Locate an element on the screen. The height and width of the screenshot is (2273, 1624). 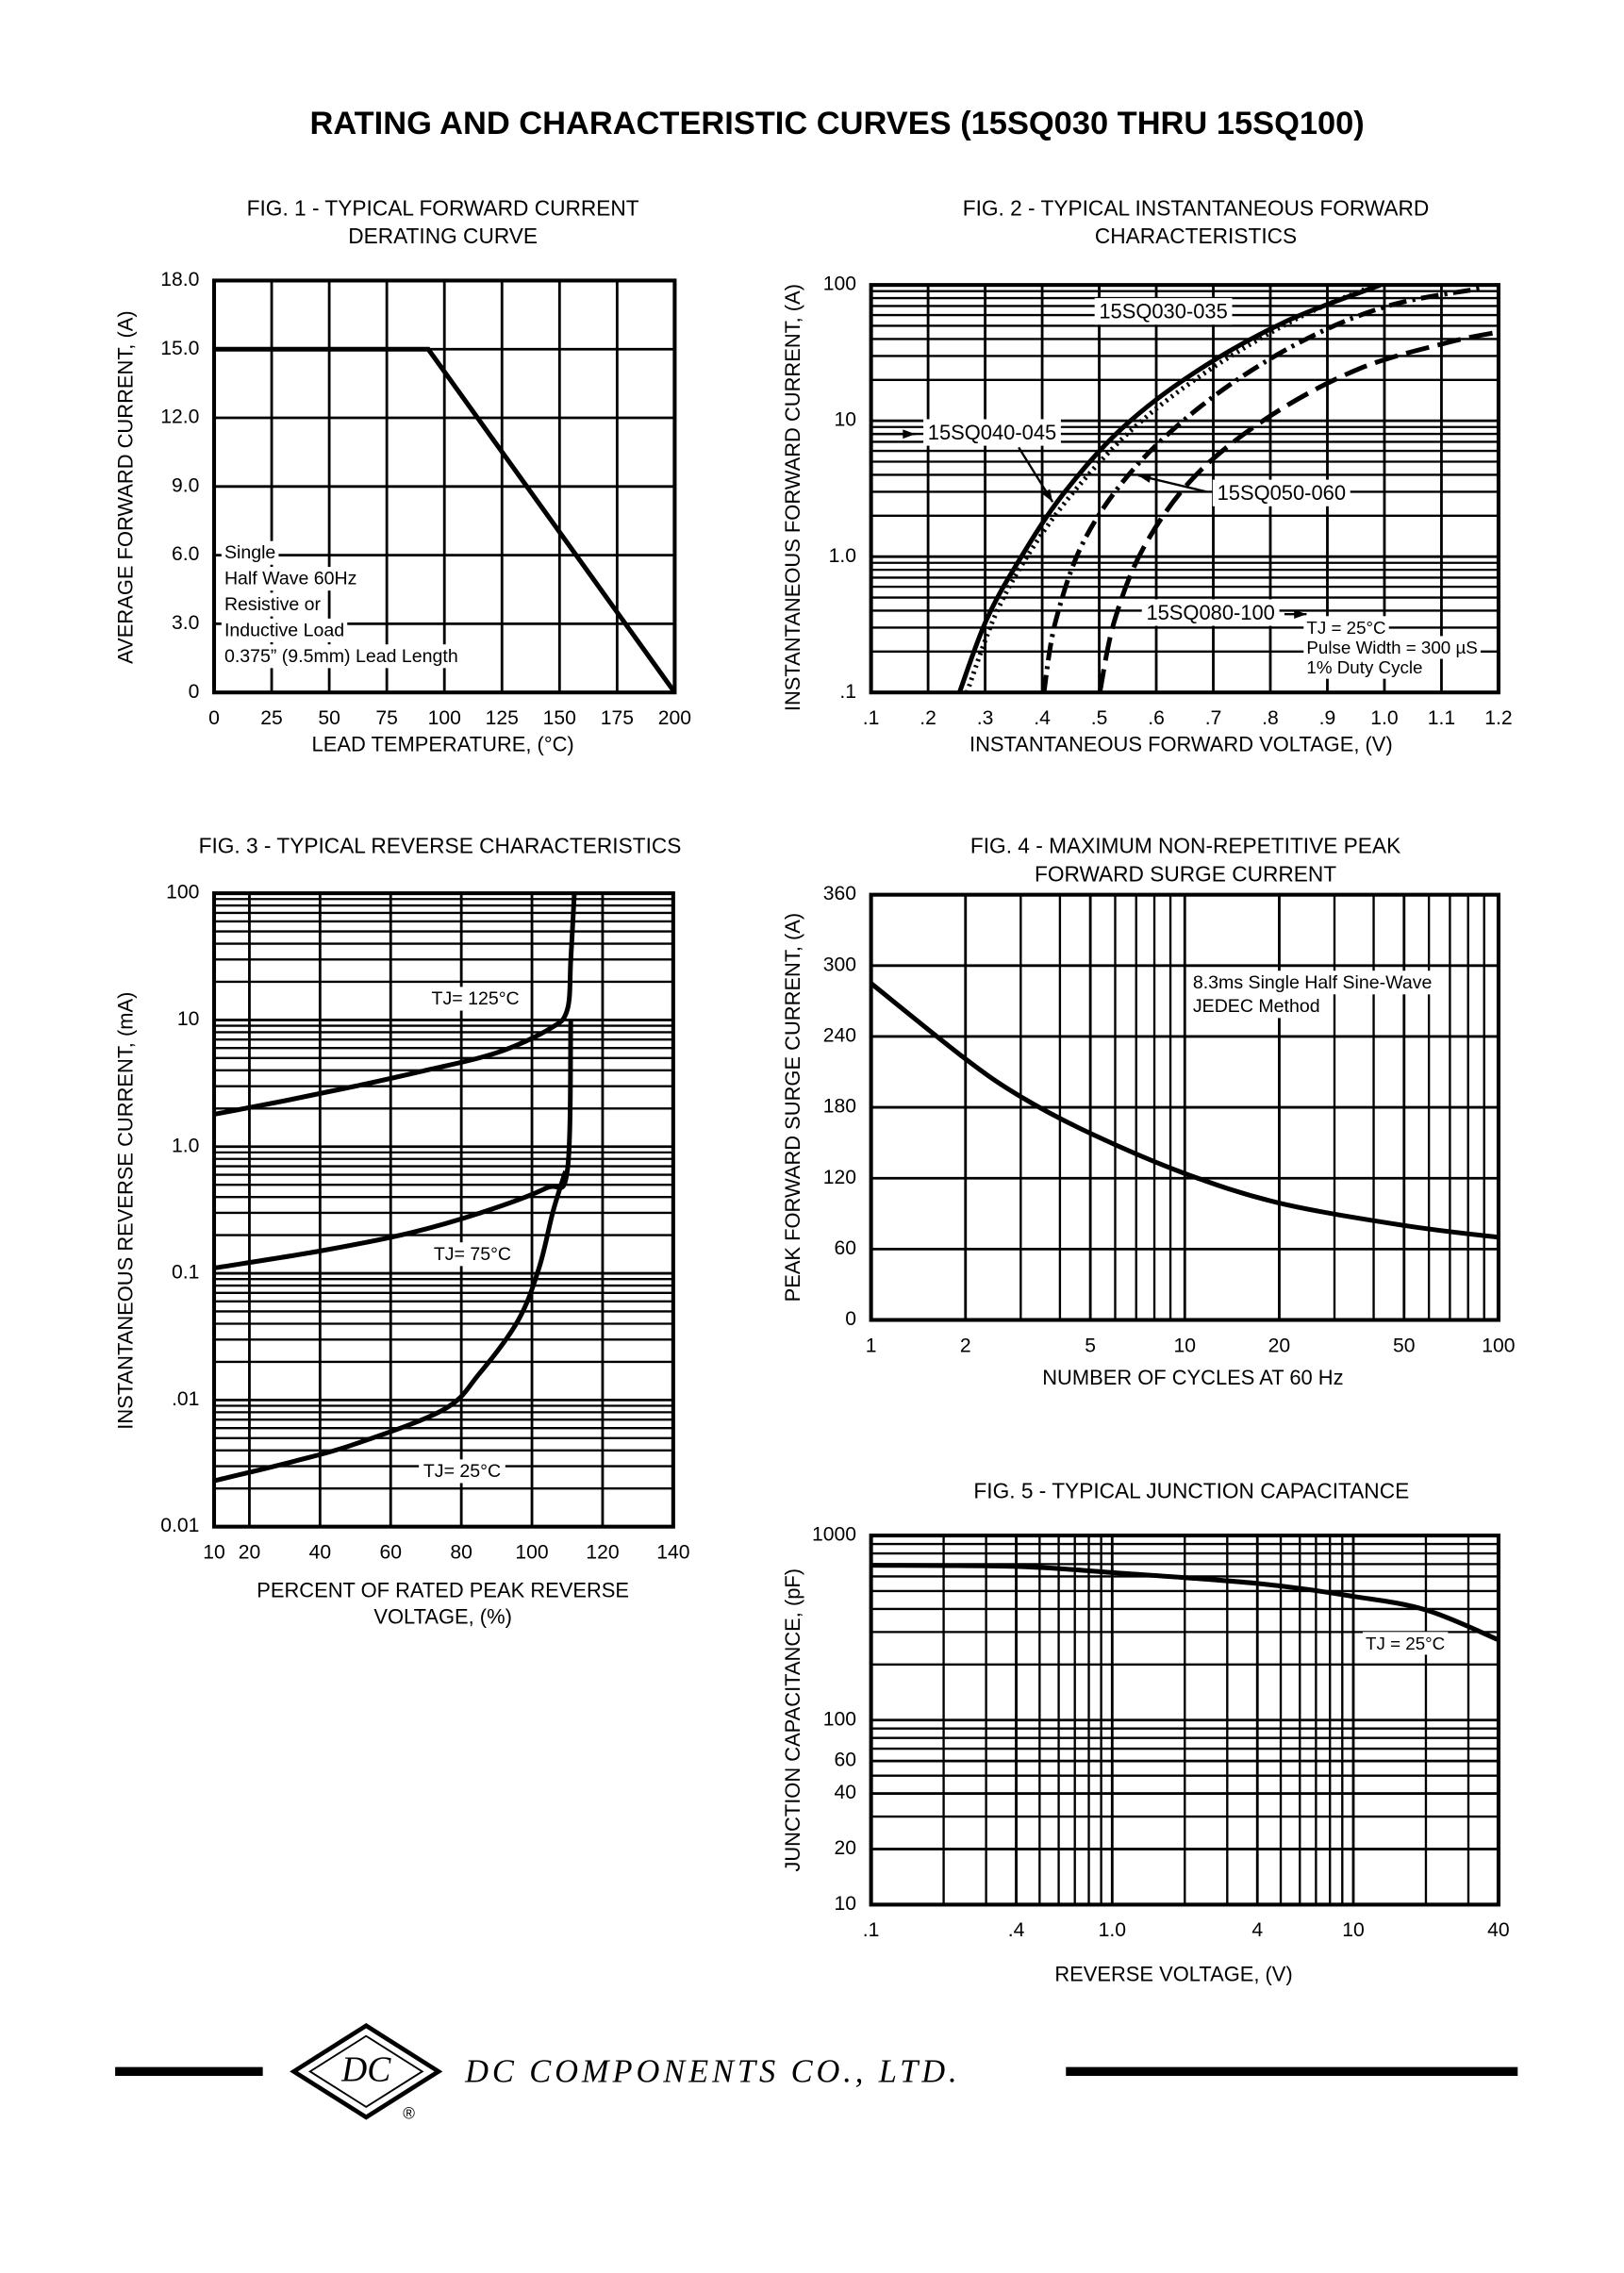
x-axis-label: NUMBER OF CYCLES AT 60 Hz is located at coordinates (1192, 1377).